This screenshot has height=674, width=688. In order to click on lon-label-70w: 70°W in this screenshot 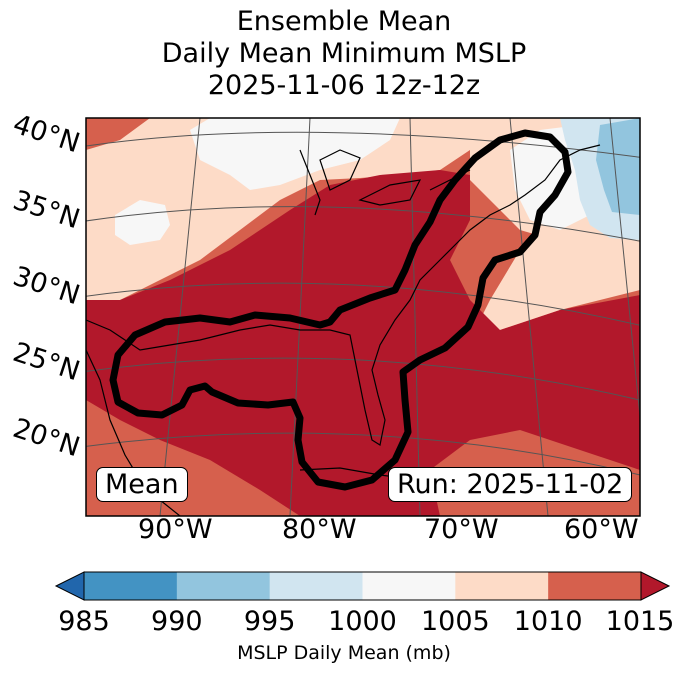, I will do `click(461, 529)`.